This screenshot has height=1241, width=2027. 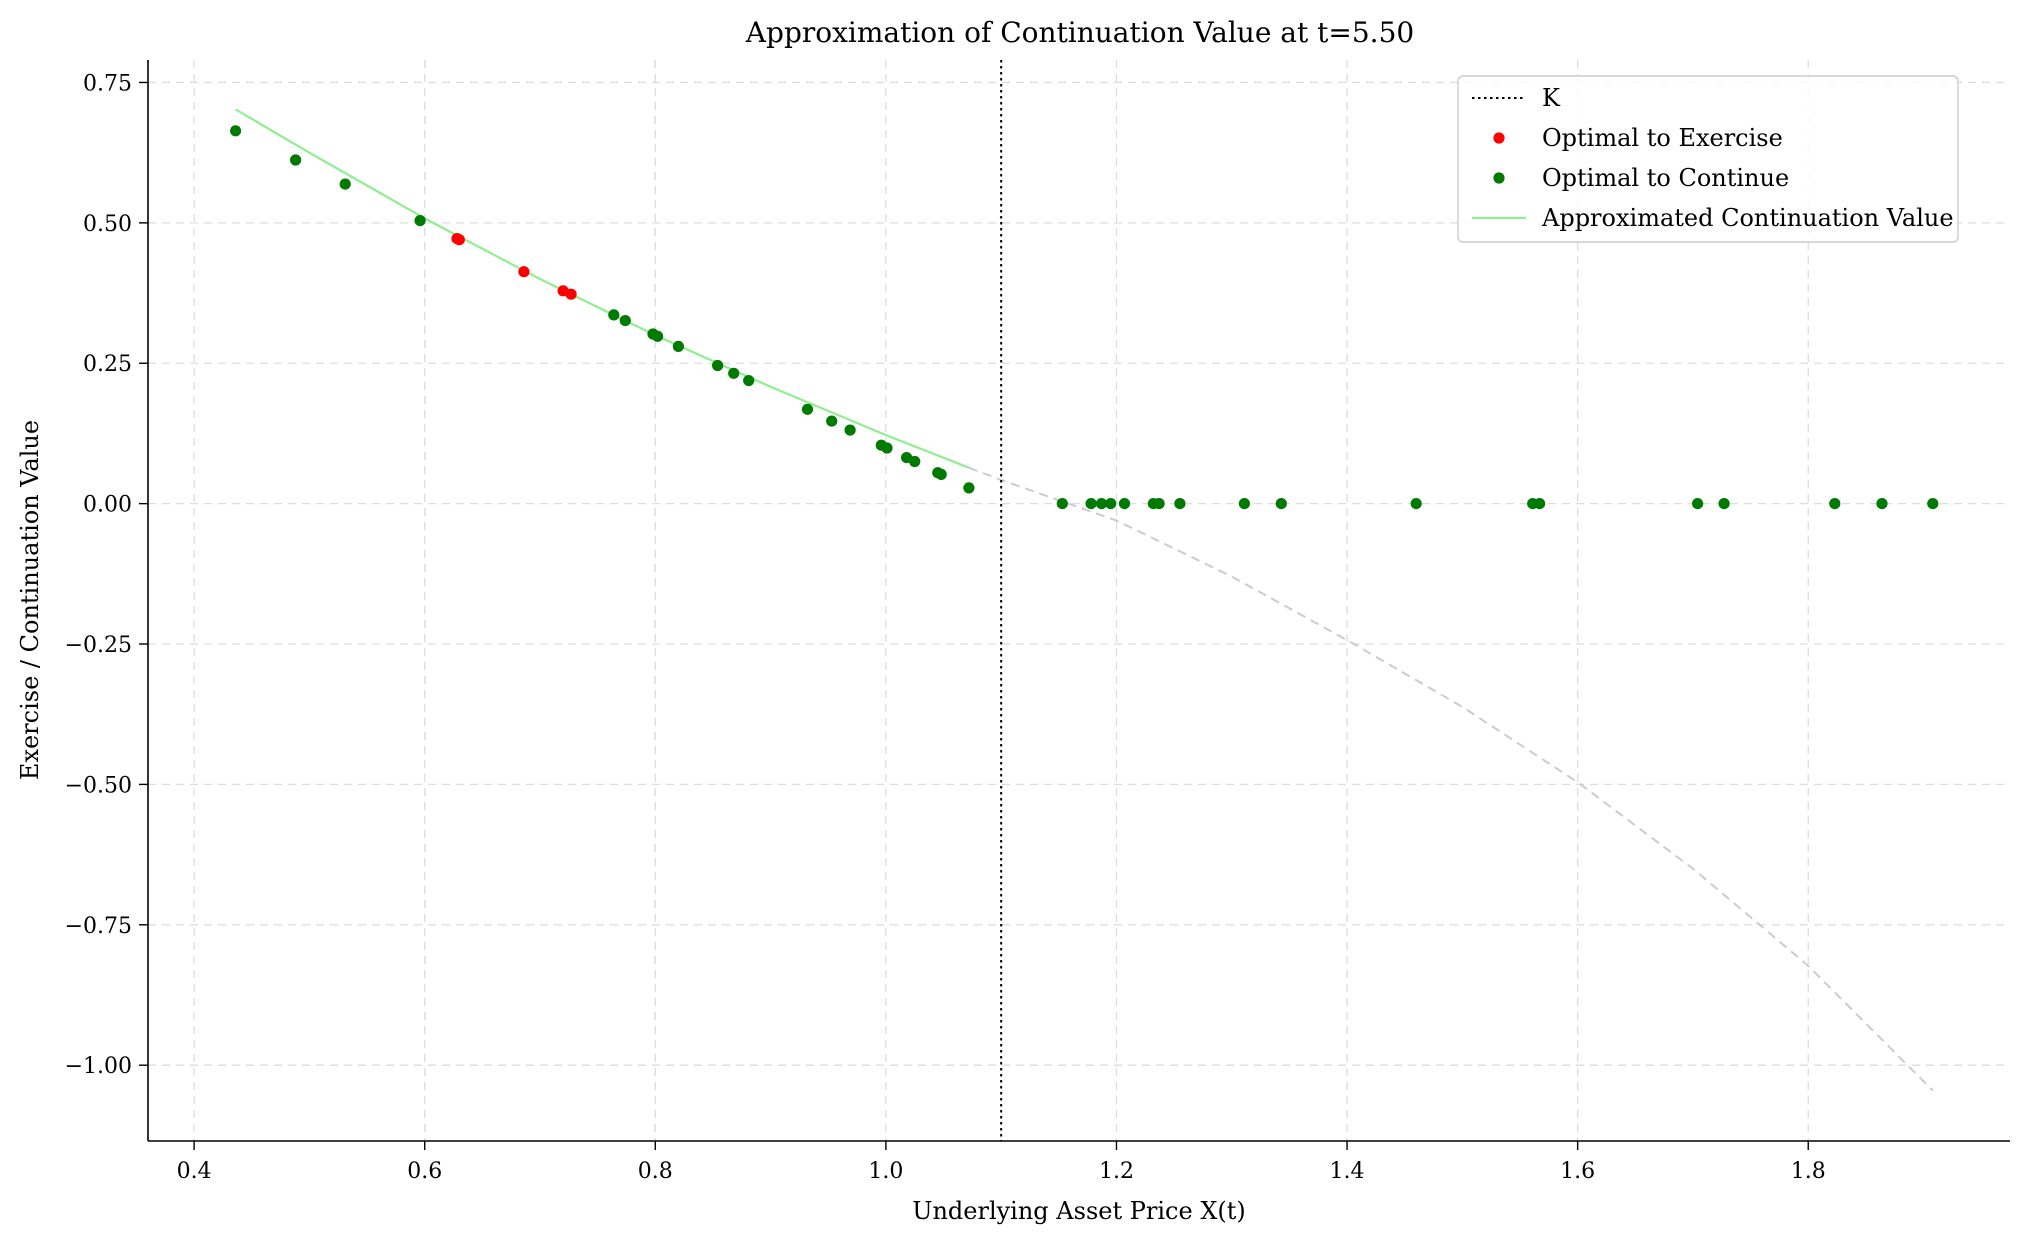 What do you see at coordinates (655, 1171) in the screenshot?
I see `x-tick-label: 0.8` at bounding box center [655, 1171].